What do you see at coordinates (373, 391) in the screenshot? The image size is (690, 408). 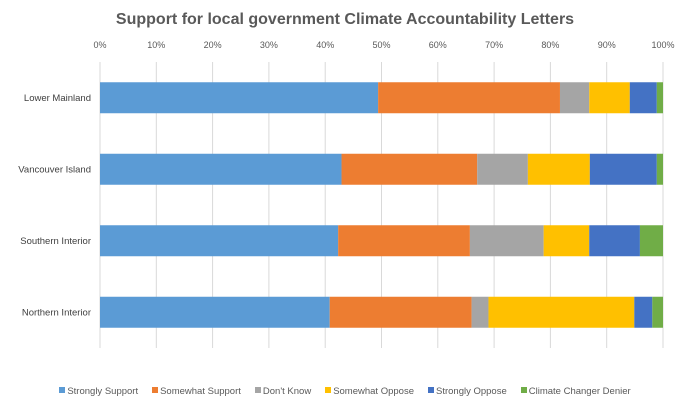 I see `legend-label: Somewhat Oppose` at bounding box center [373, 391].